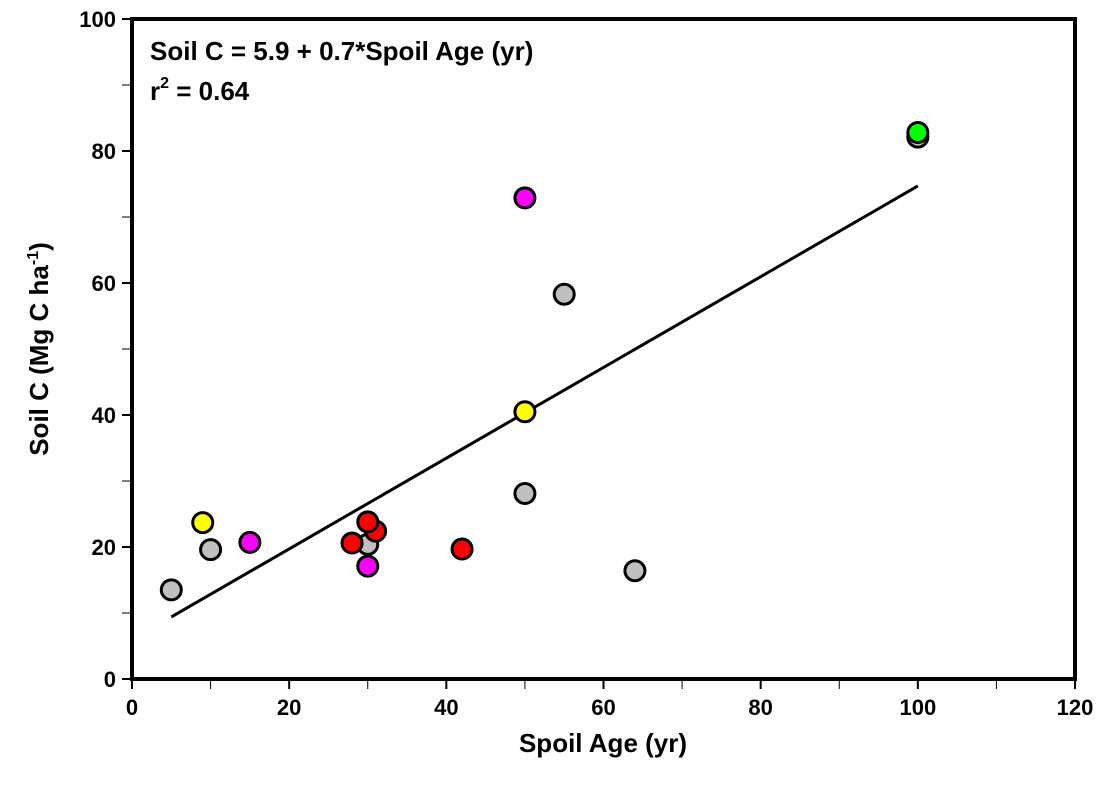  I want to click on x-tick-label: 40, so click(446, 707).